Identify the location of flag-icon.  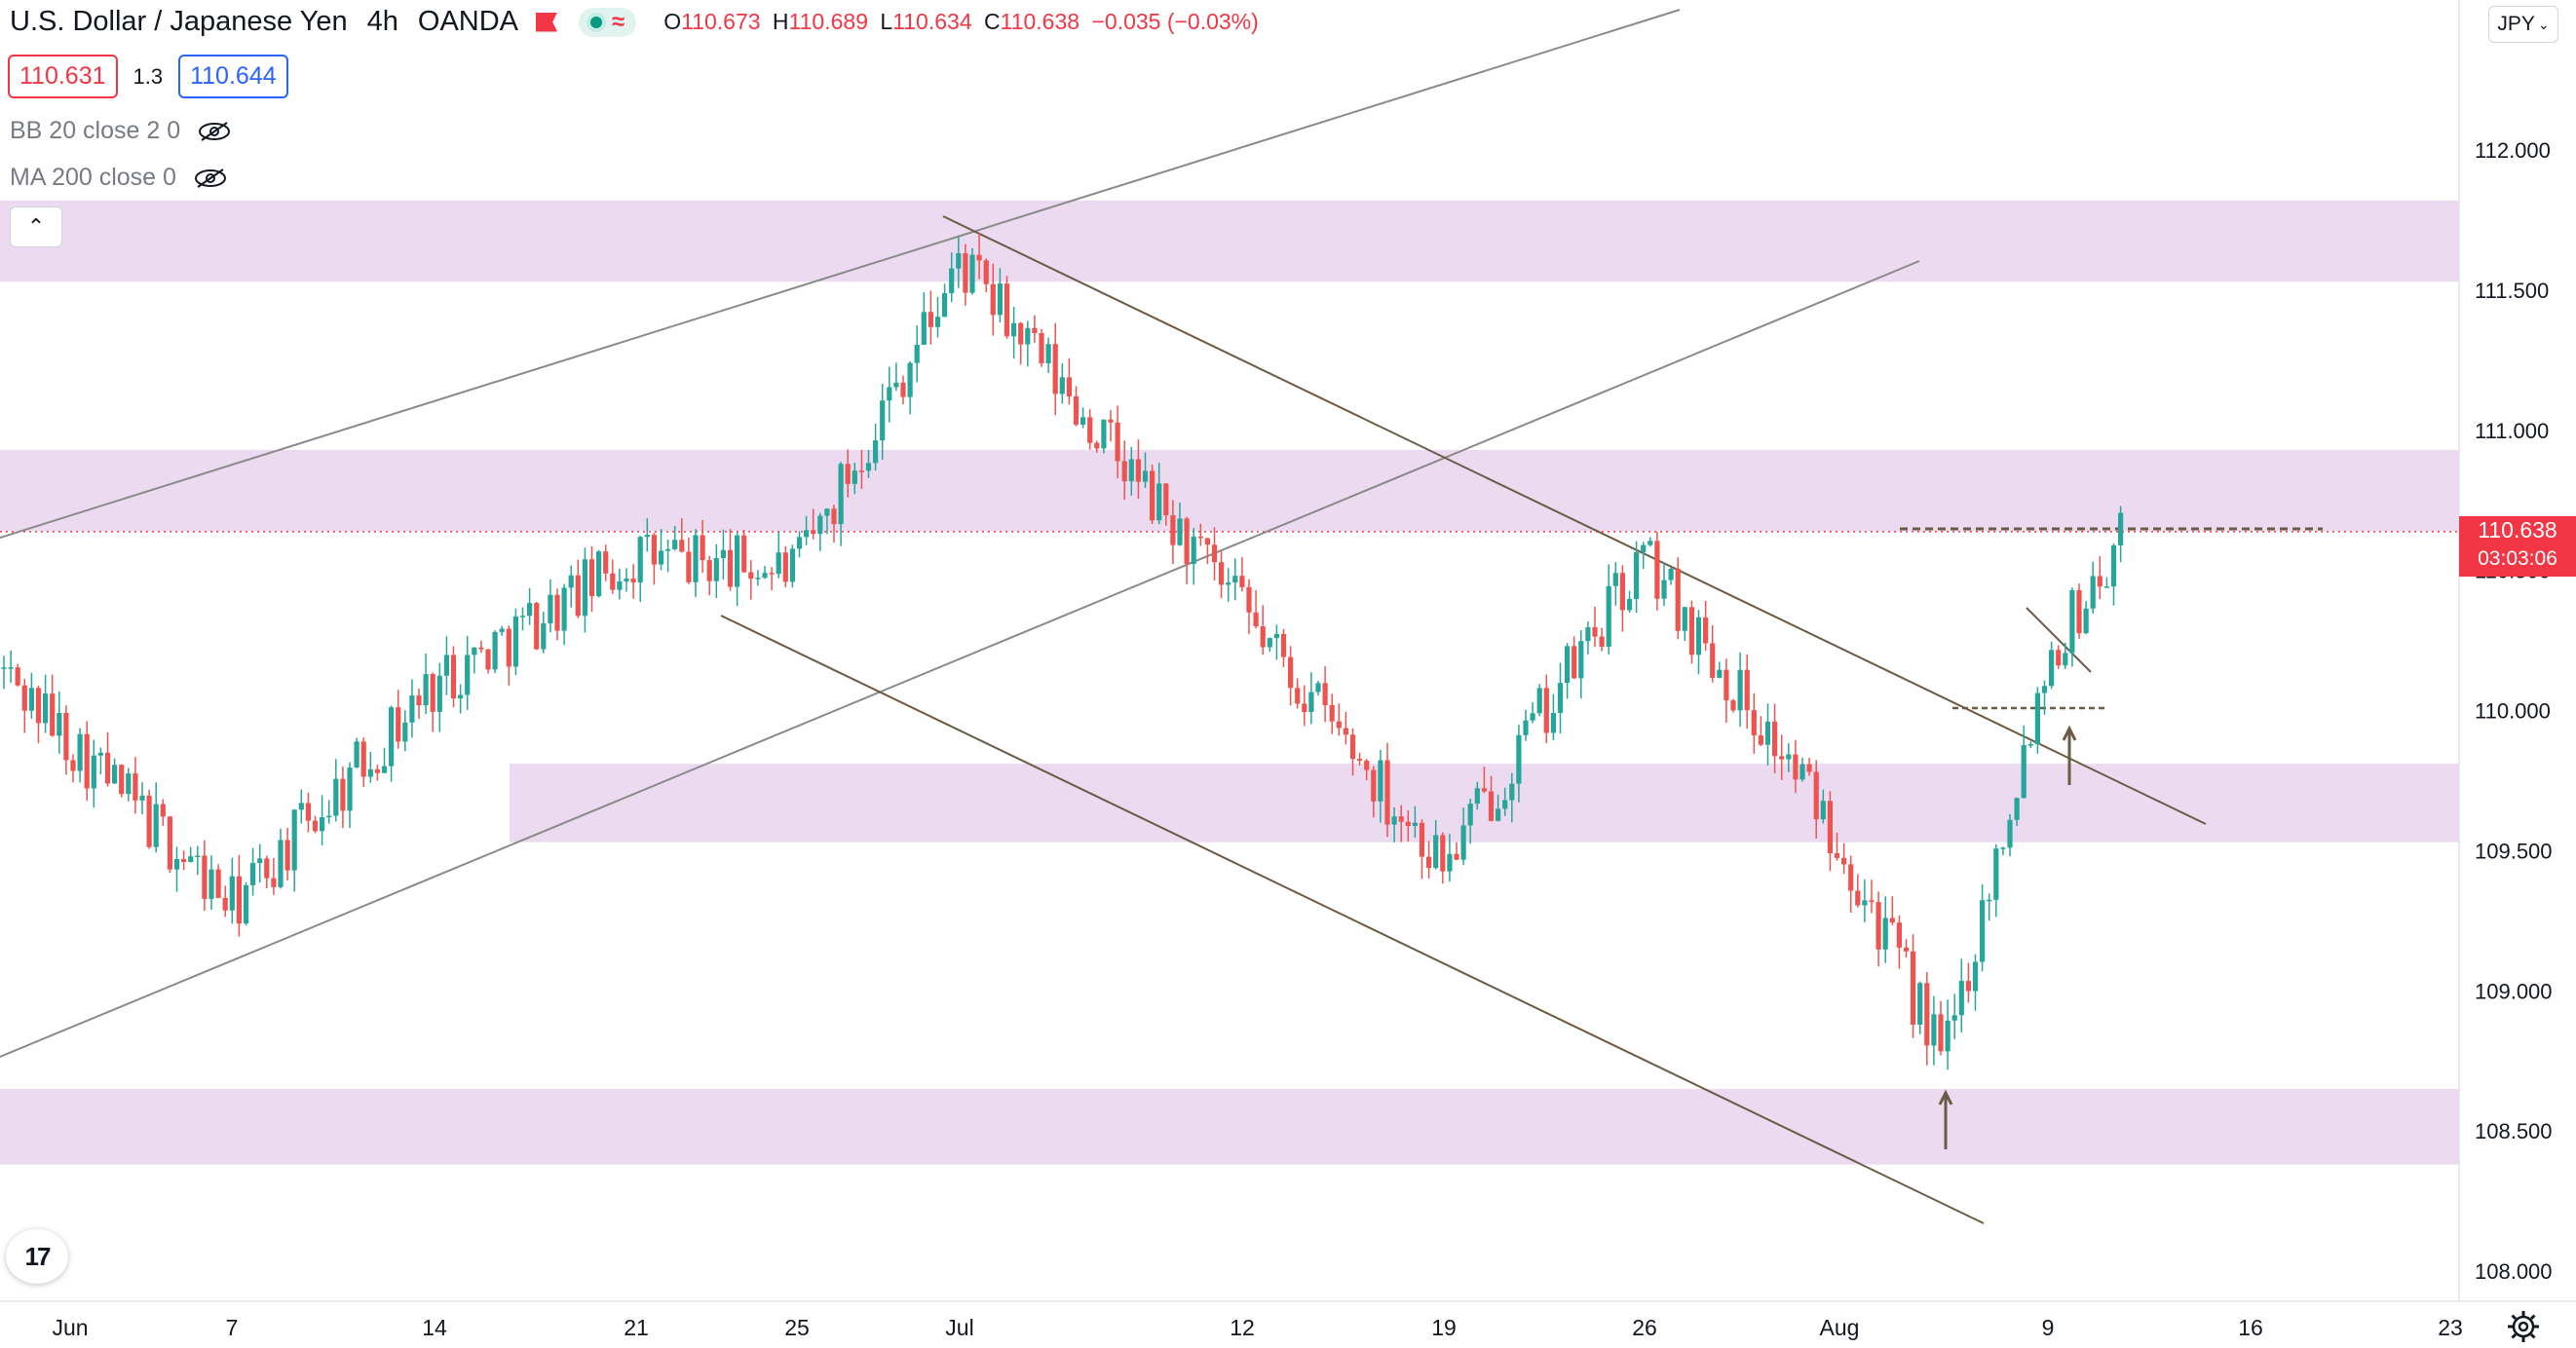
(547, 22).